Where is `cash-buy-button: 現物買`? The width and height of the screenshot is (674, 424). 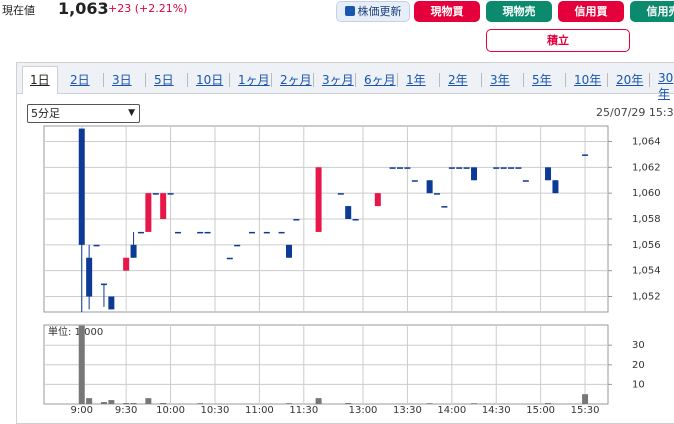
cash-buy-button: 現物買 is located at coordinates (447, 11).